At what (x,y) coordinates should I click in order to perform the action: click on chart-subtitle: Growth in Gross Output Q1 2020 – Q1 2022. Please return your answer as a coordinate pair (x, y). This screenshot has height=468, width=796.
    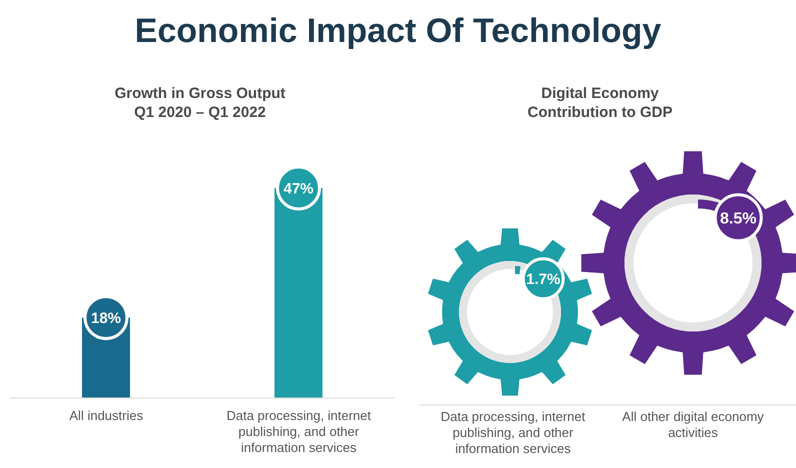
    Looking at the image, I should click on (200, 103).